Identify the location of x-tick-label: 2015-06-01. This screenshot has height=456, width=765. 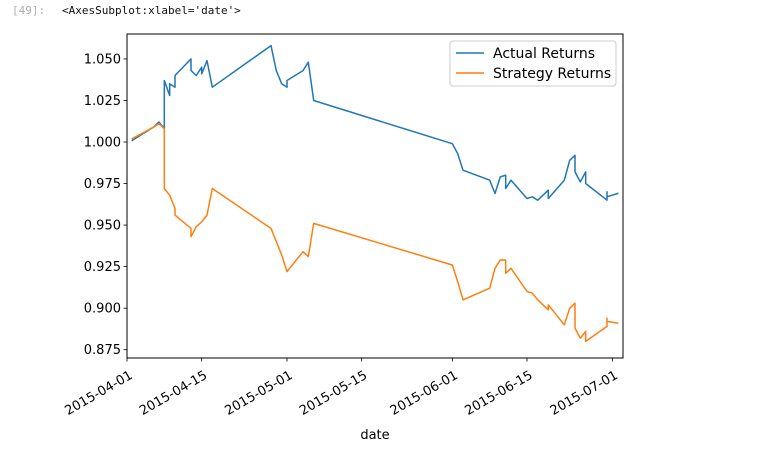
(424, 393).